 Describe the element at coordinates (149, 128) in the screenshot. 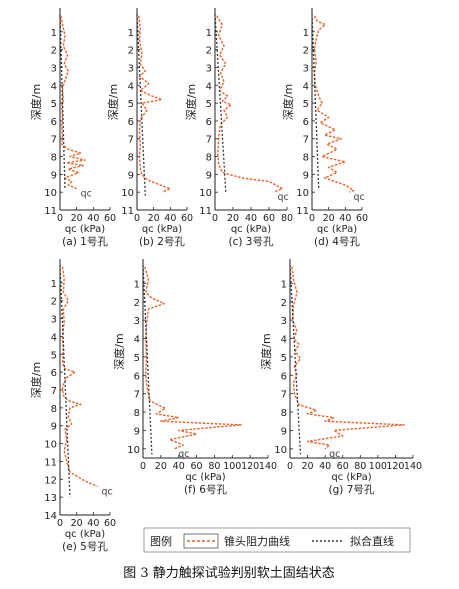

I see `chart-panel-2: 1 2 3 4 5 6 7 8 9 10 110 20 40 60 深度/m qc (kPa)(b) 2号孔` at that location.